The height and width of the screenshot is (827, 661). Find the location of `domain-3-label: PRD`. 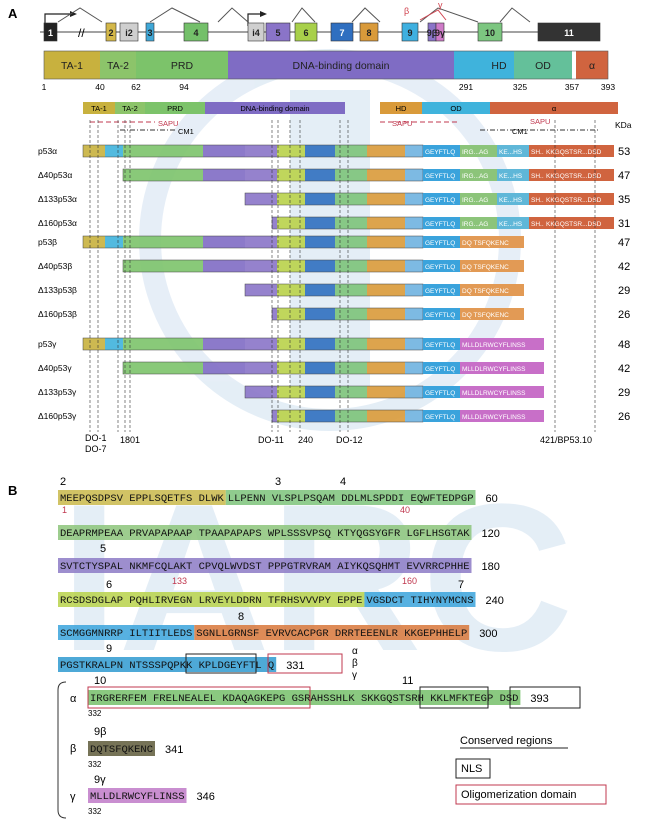

domain-3-label: PRD is located at coordinates (182, 66).